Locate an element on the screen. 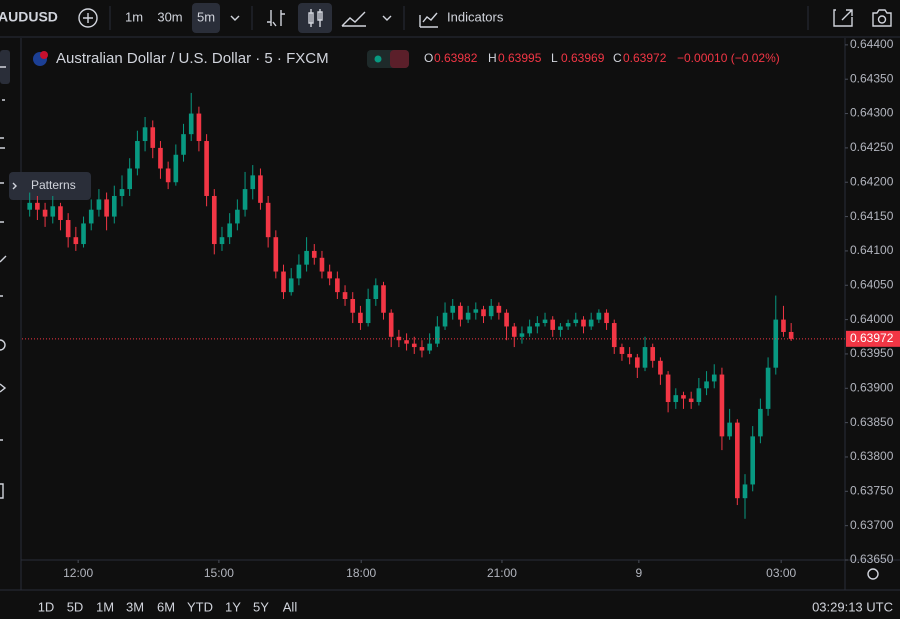 This screenshot has width=900, height=619. clock: 03:29:13 UTC is located at coordinates (852, 606).